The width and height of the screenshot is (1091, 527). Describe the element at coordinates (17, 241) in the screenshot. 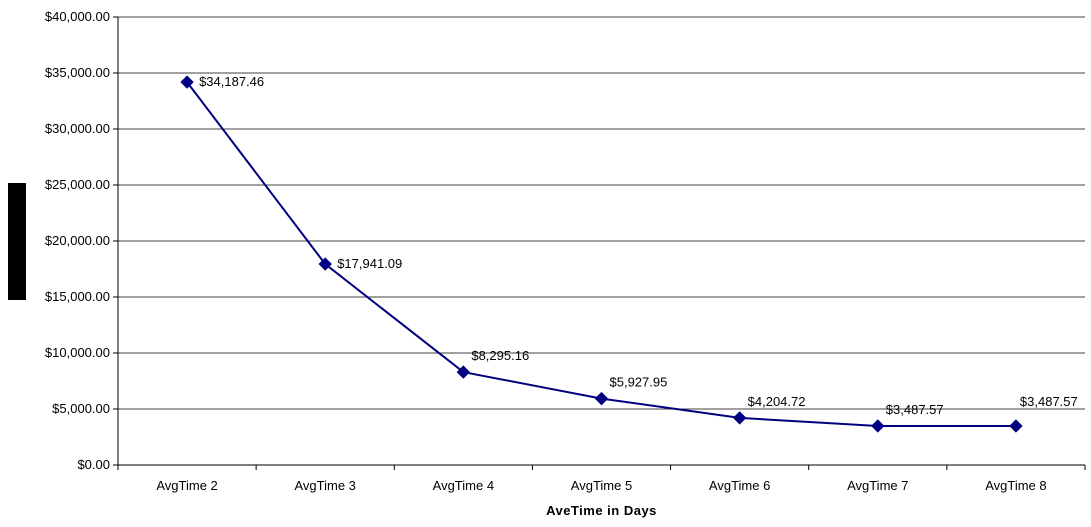

I see `redacted-ylabel-block` at that location.